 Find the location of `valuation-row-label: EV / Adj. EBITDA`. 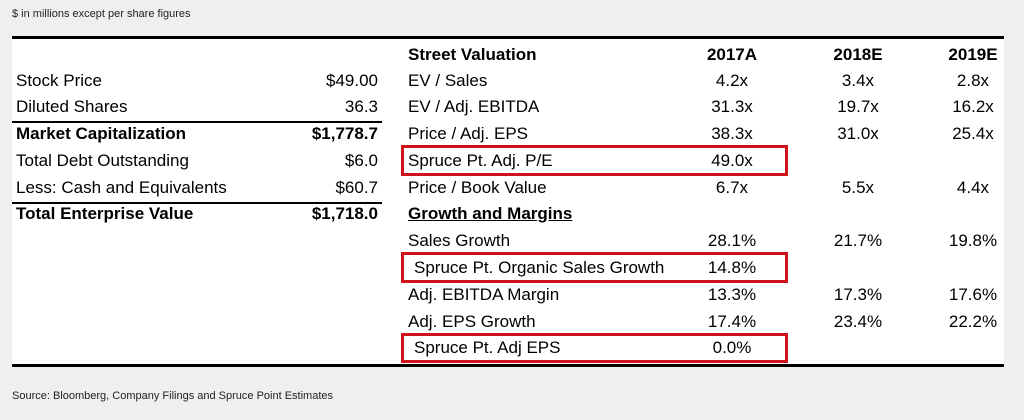

valuation-row-label: EV / Adj. EBITDA is located at coordinates (474, 106).